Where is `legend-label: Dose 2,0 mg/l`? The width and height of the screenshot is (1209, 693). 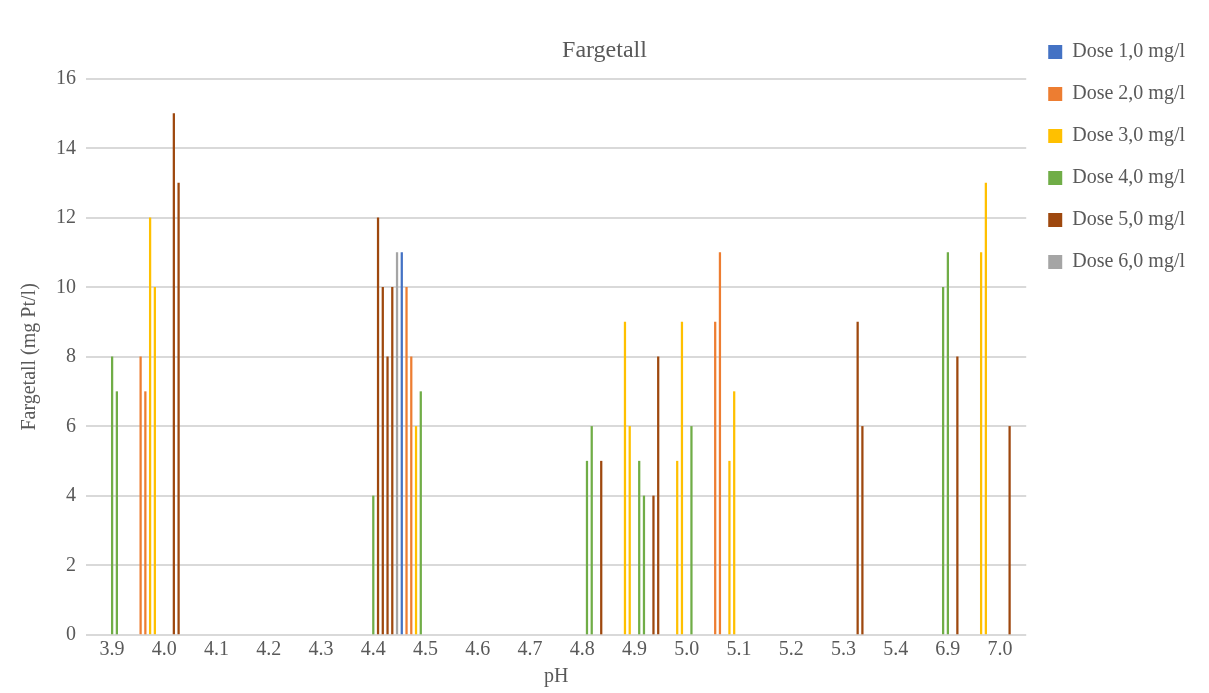
legend-label: Dose 2,0 mg/l is located at coordinates (1129, 93).